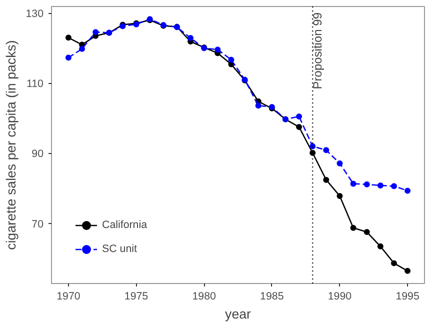  What do you see at coordinates (35, 84) in the screenshot?
I see `y-tick-label: 110` at bounding box center [35, 84].